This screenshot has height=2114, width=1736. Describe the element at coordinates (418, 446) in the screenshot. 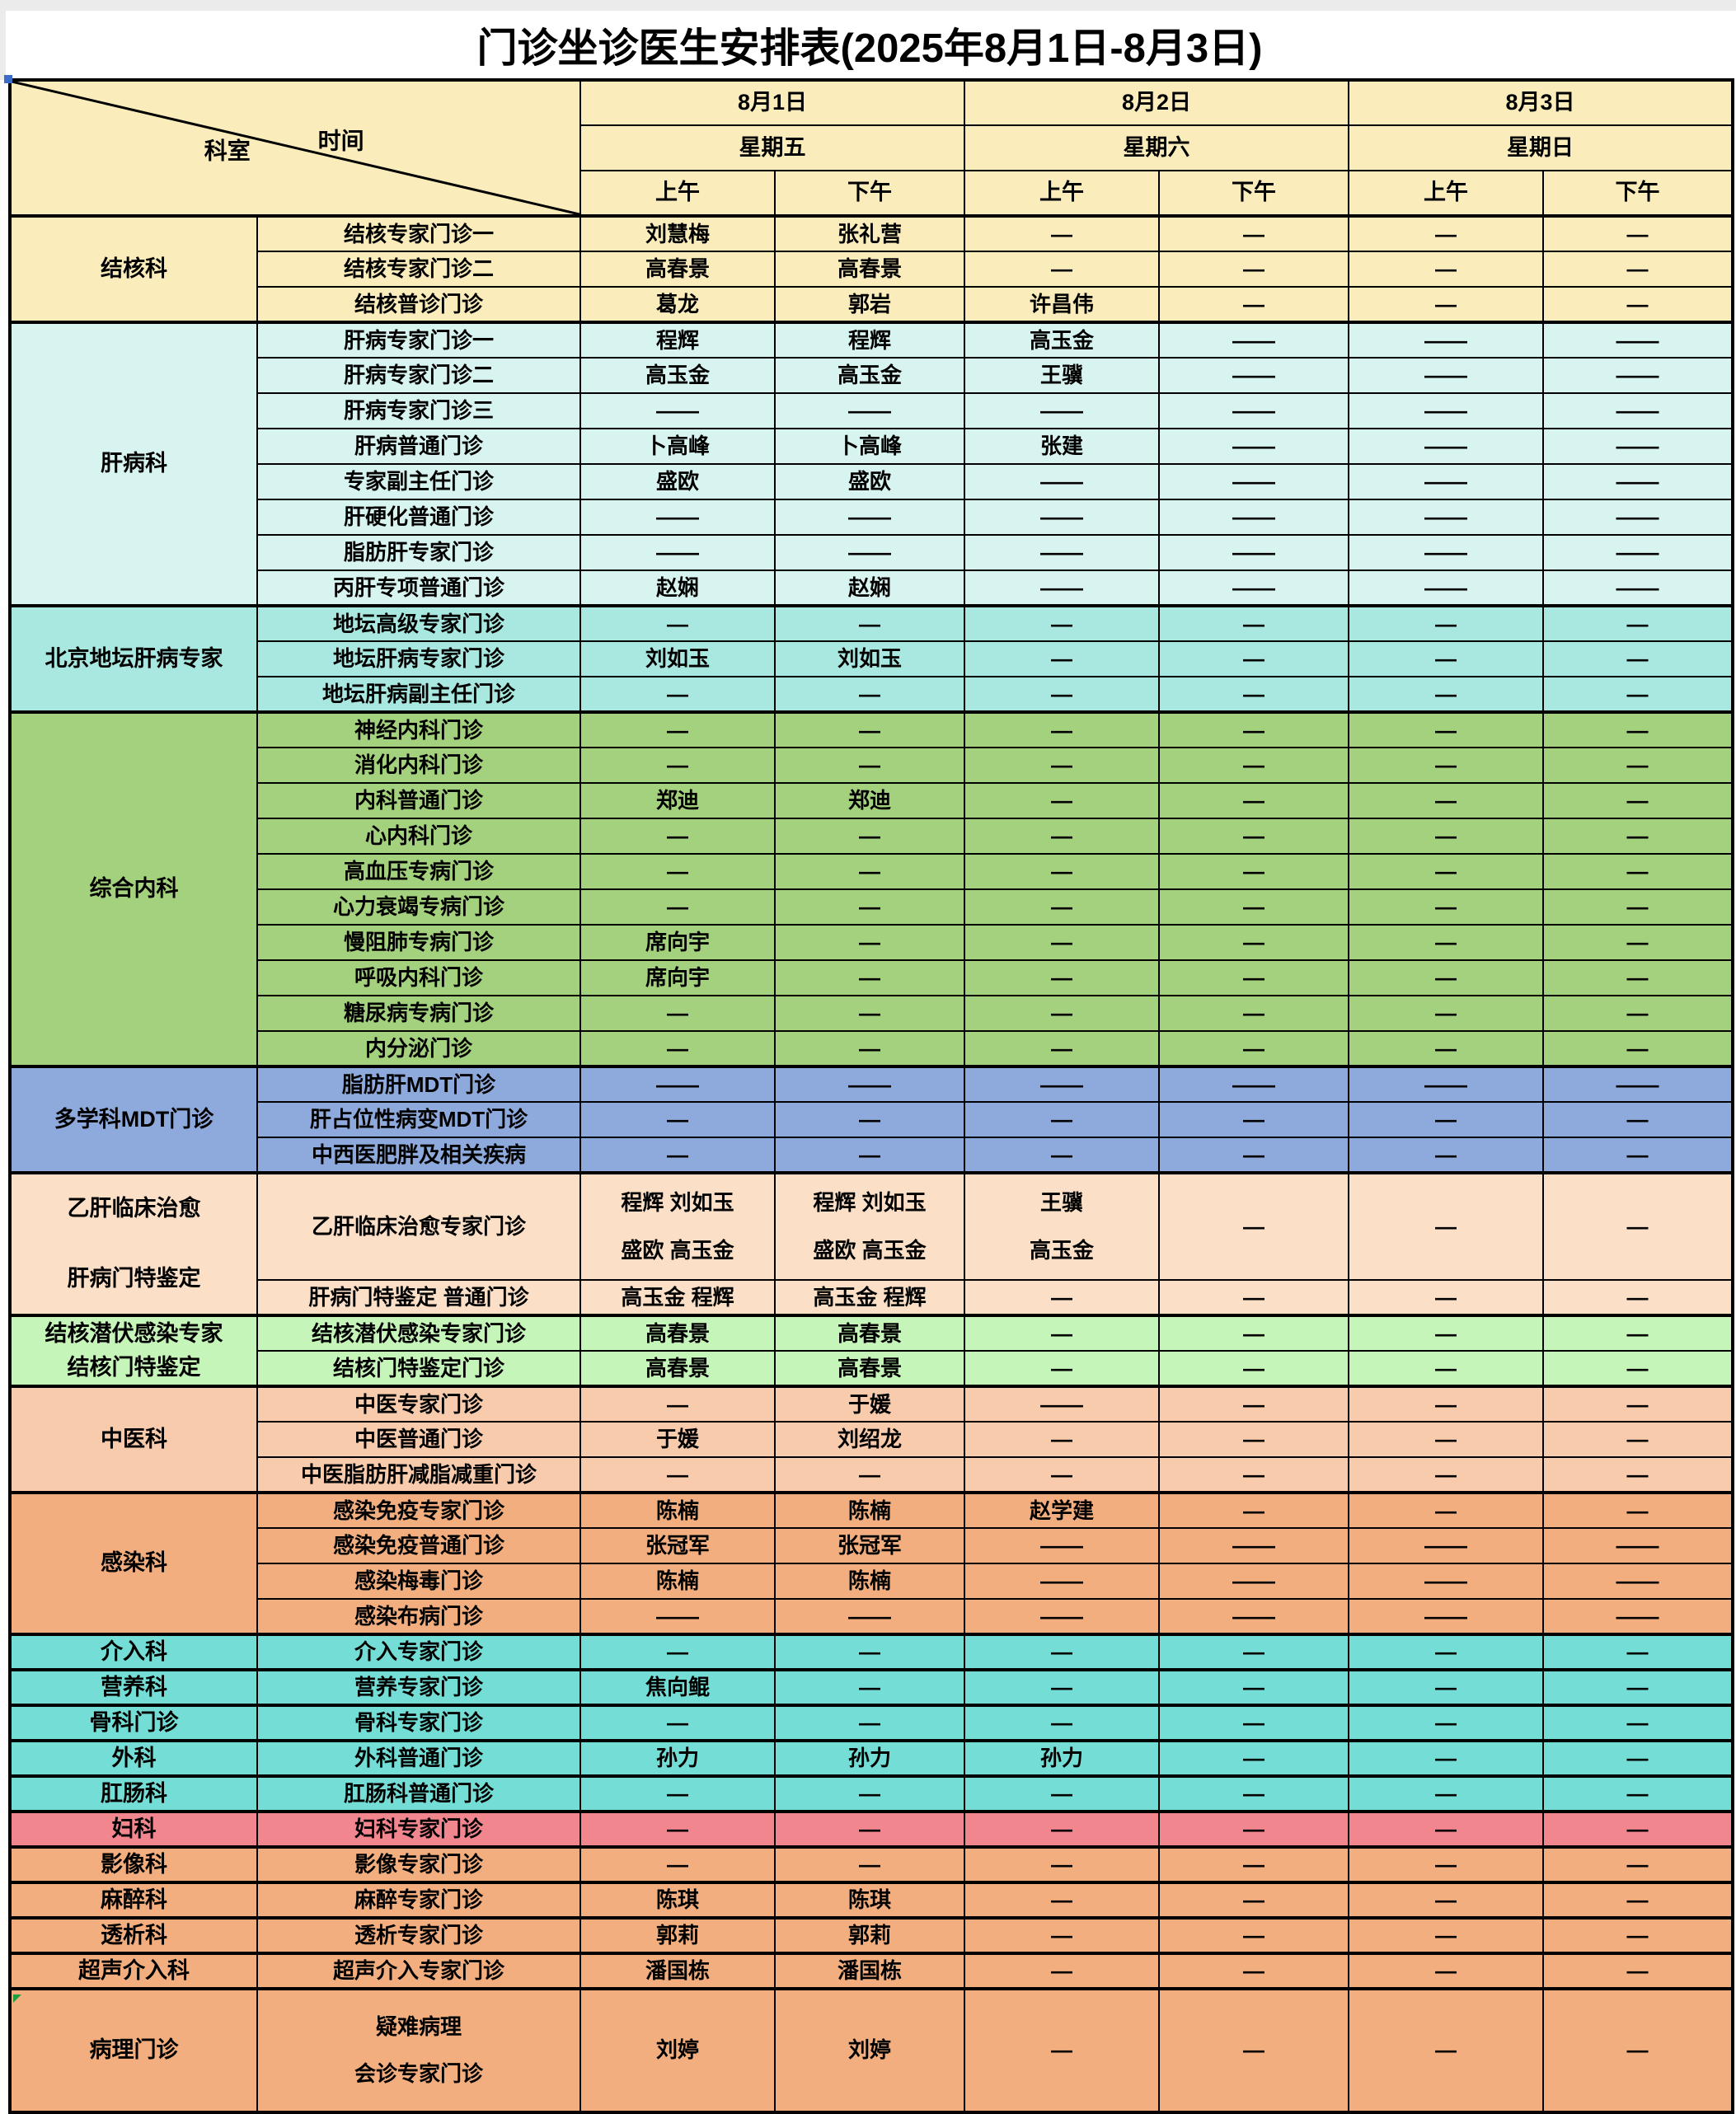

I see `clinic-name: 肝病普通门诊` at that location.